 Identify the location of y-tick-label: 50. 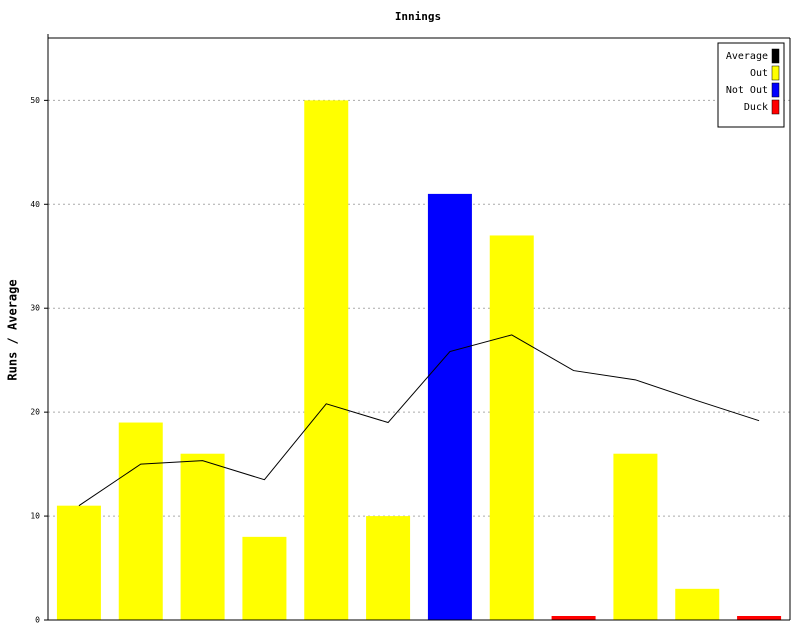
(35, 100).